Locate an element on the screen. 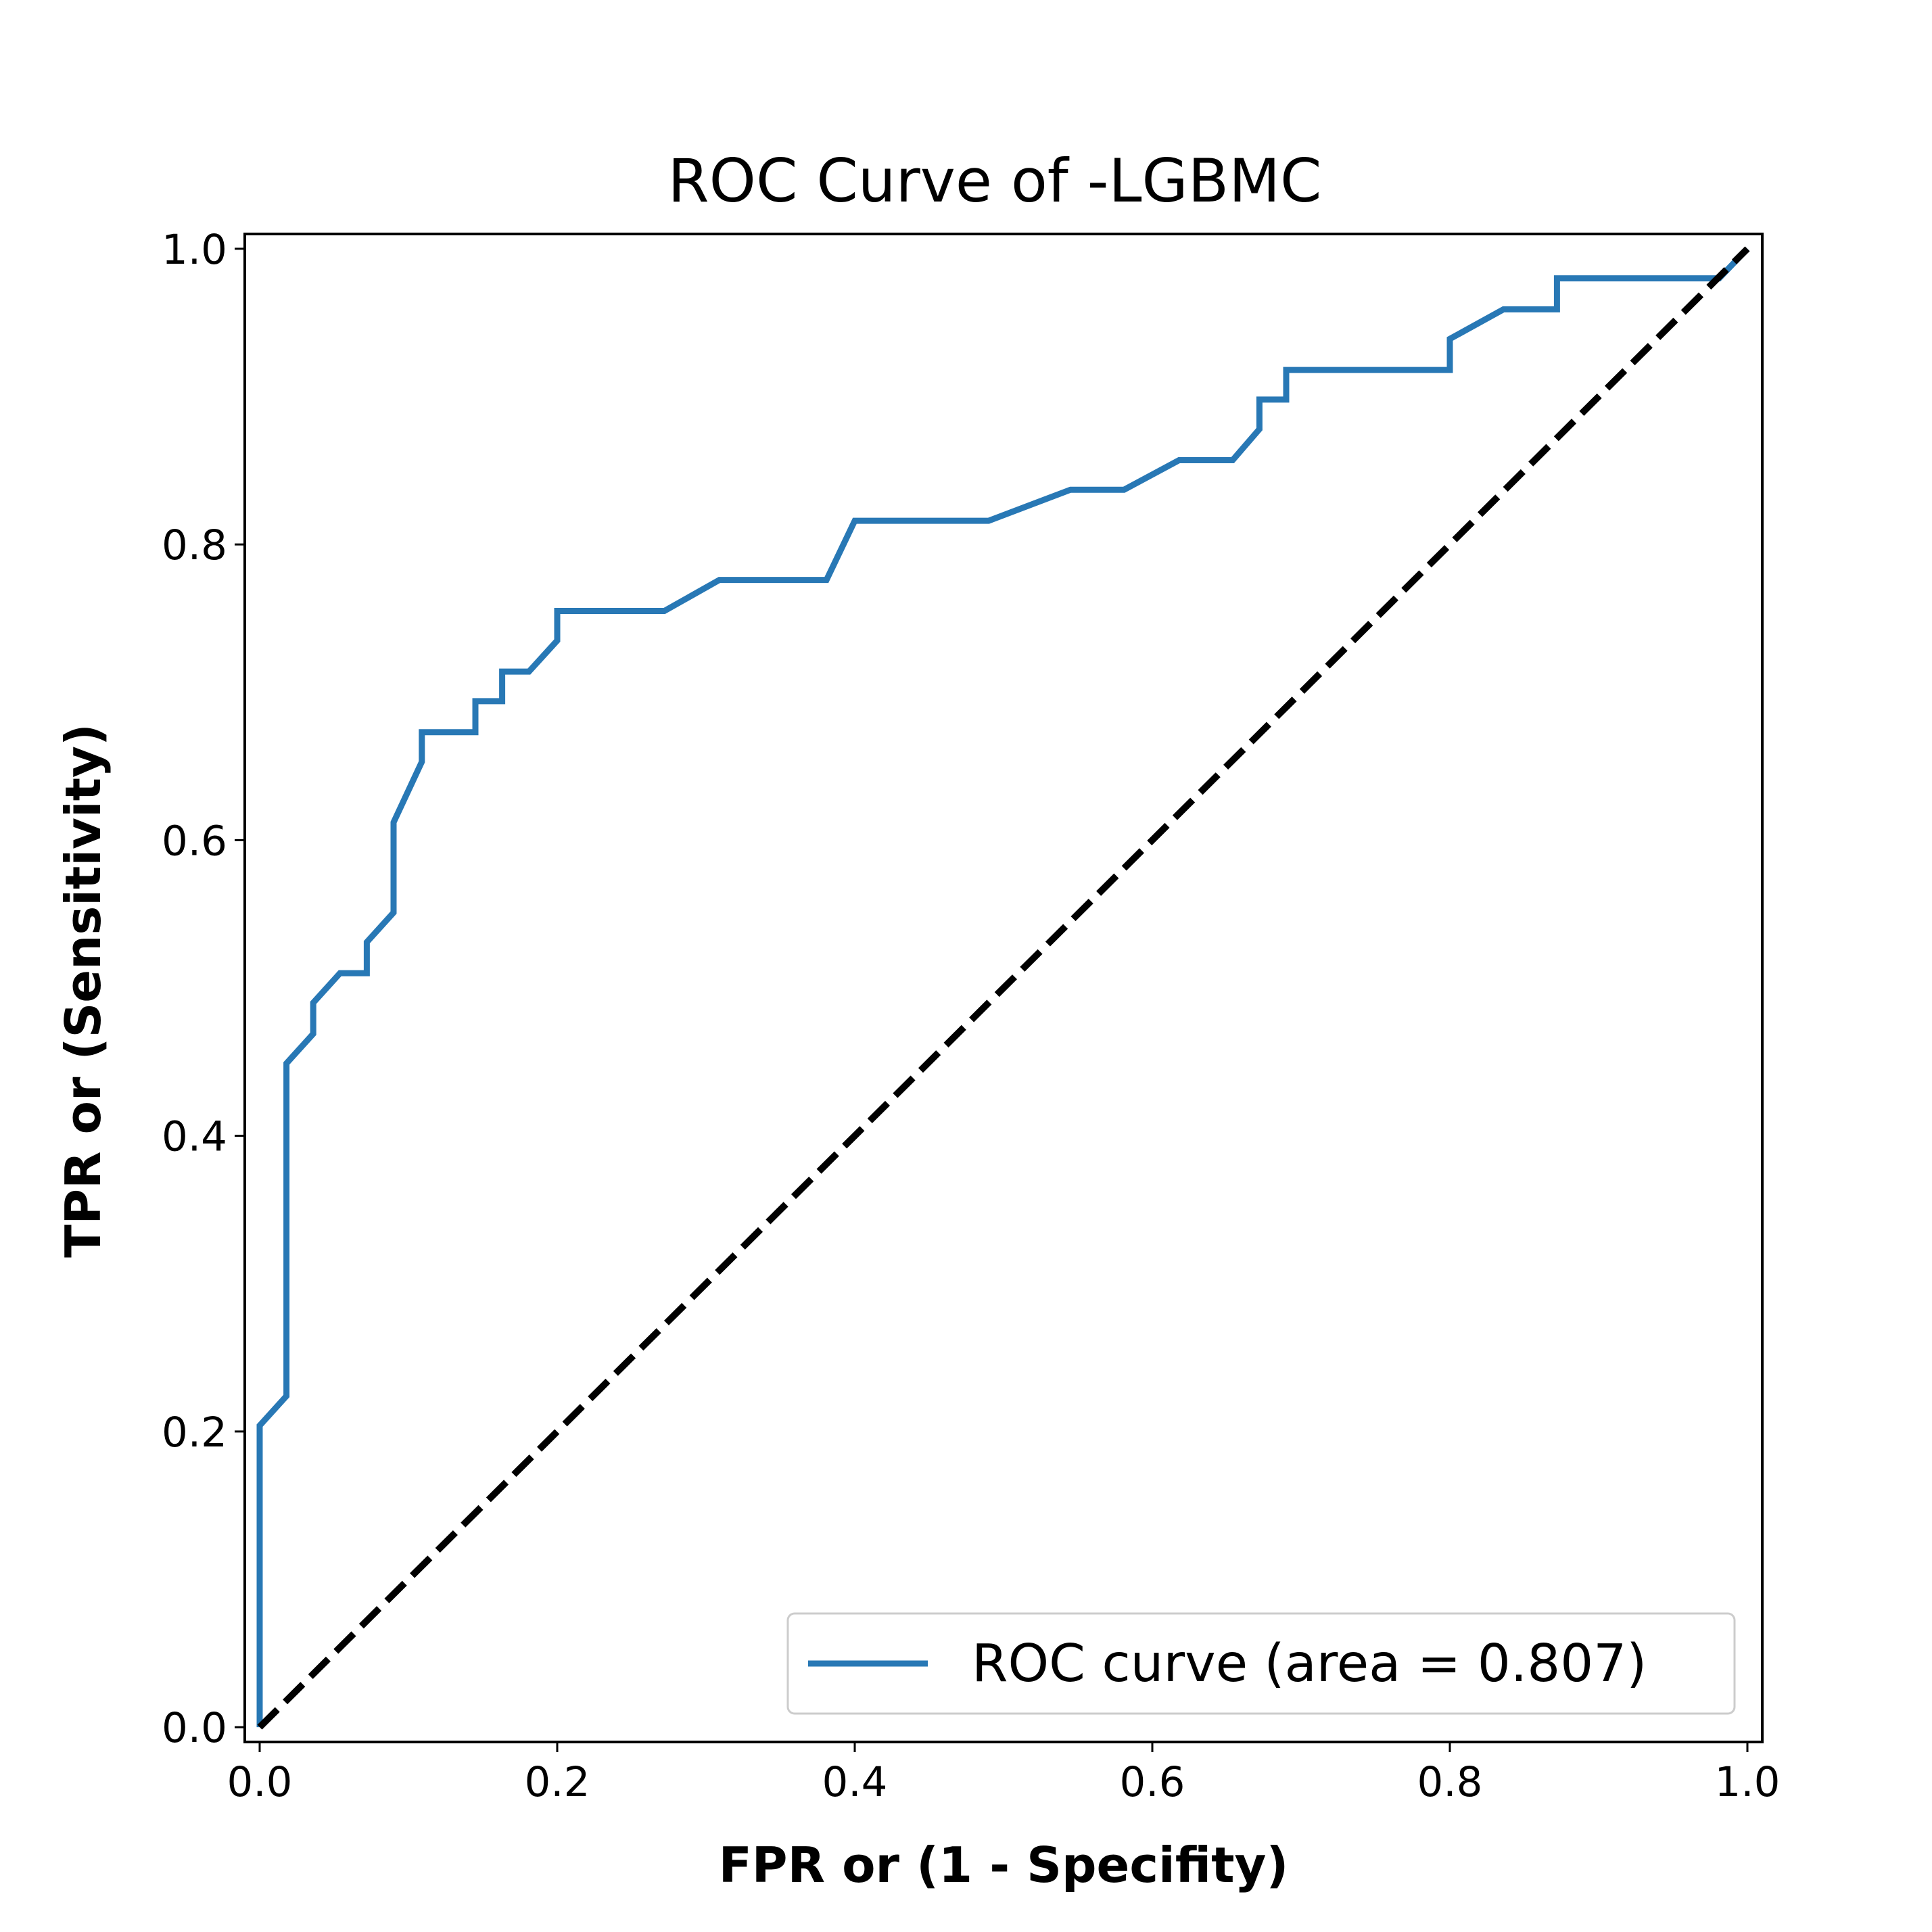 The width and height of the screenshot is (1932, 1932). legend: ROC curve (area = 0.807) is located at coordinates (1261, 1663).